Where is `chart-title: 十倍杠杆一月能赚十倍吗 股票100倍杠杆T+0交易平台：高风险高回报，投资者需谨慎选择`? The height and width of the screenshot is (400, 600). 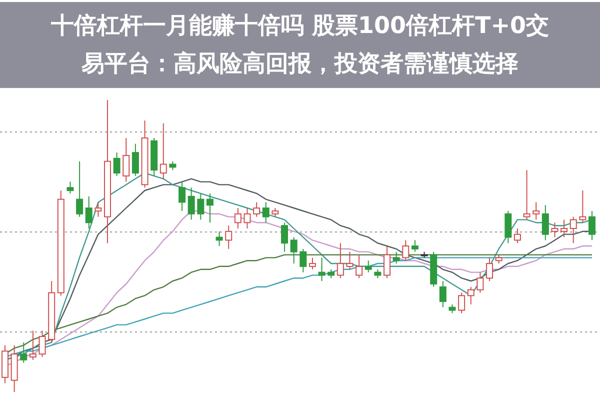 chart-title: 十倍杠杆一月能赚十倍吗 股票100倍杠杆T+0交易平台：高风险高回报，投资者需谨慎选择 is located at coordinates (300, 45).